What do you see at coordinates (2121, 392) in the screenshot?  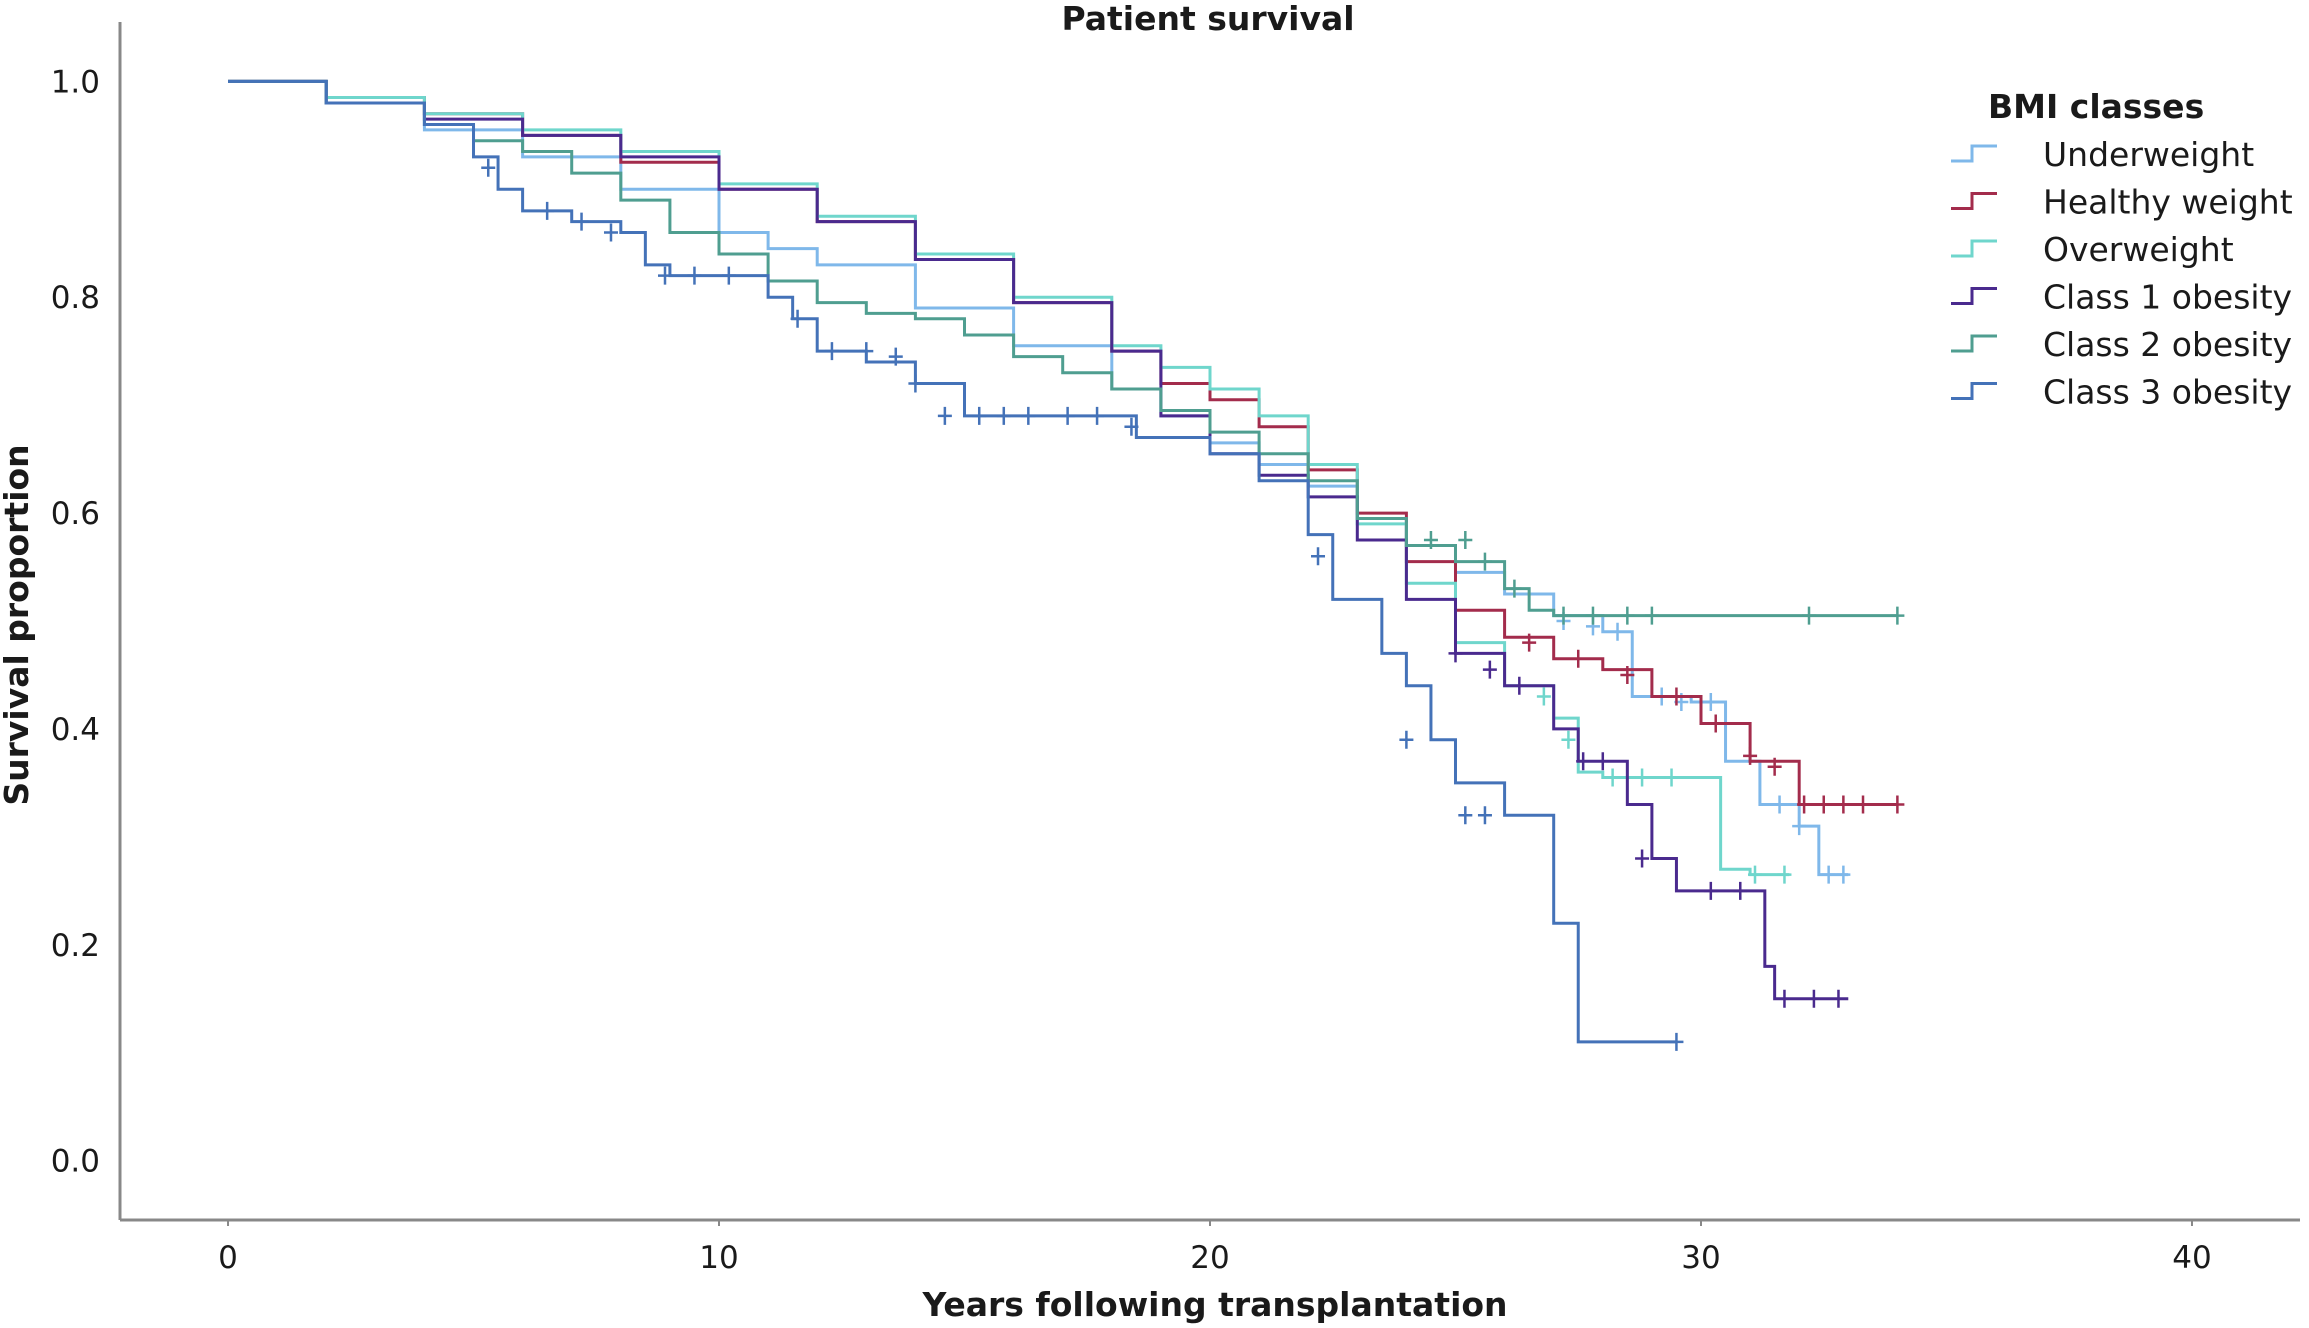 I see `legend-item: Class 3 obesity` at bounding box center [2121, 392].